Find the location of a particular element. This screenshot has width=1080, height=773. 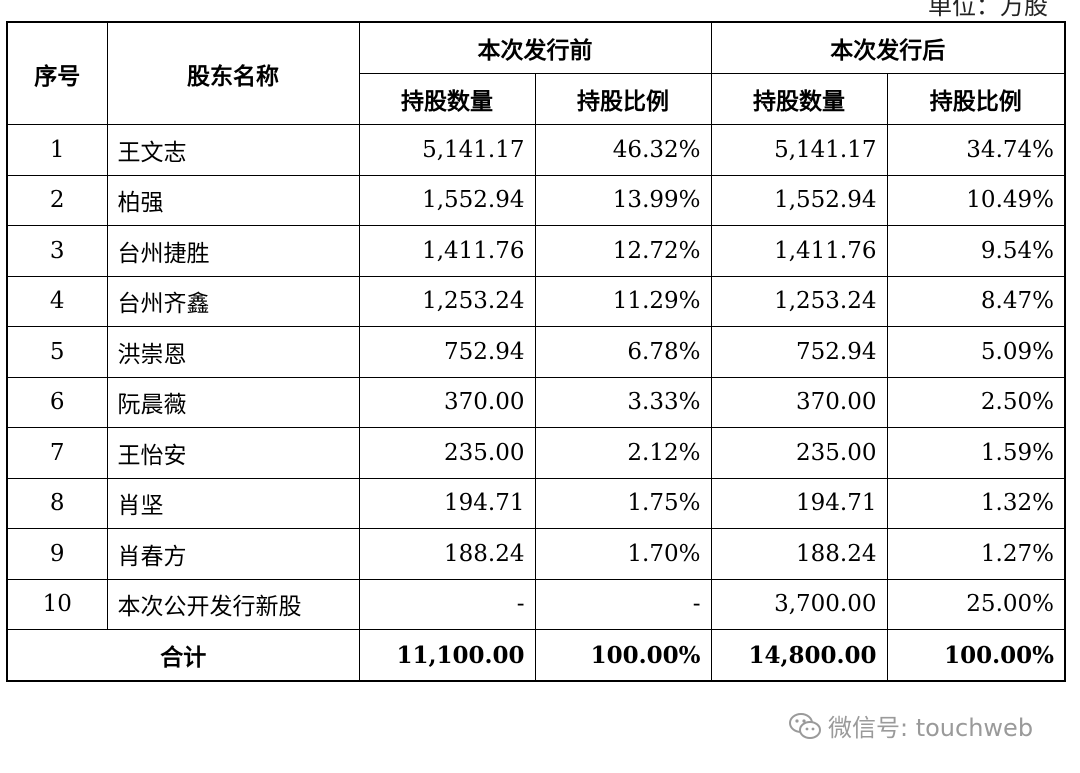

watermark: 微信号: touchweb is located at coordinates (910, 725).